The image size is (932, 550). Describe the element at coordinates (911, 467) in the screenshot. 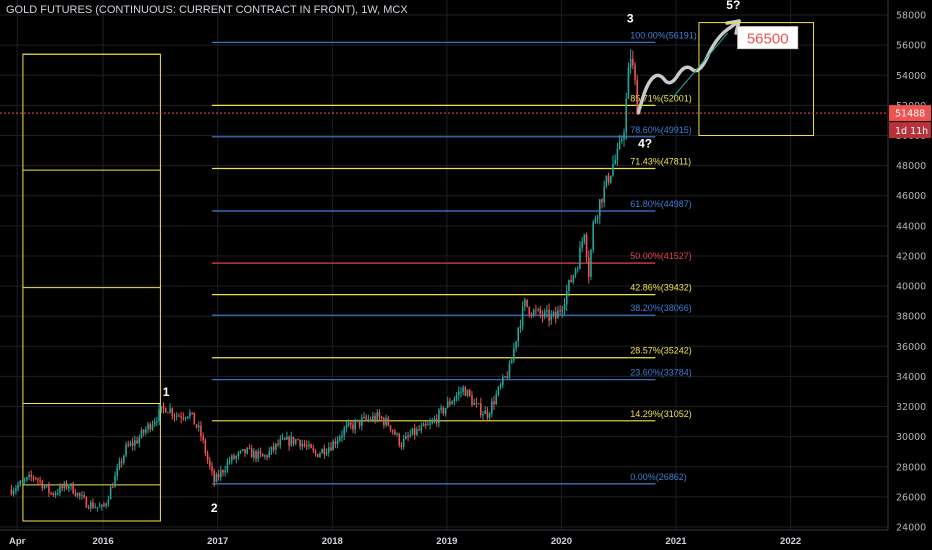

I see `y-tick-label: 28000` at that location.